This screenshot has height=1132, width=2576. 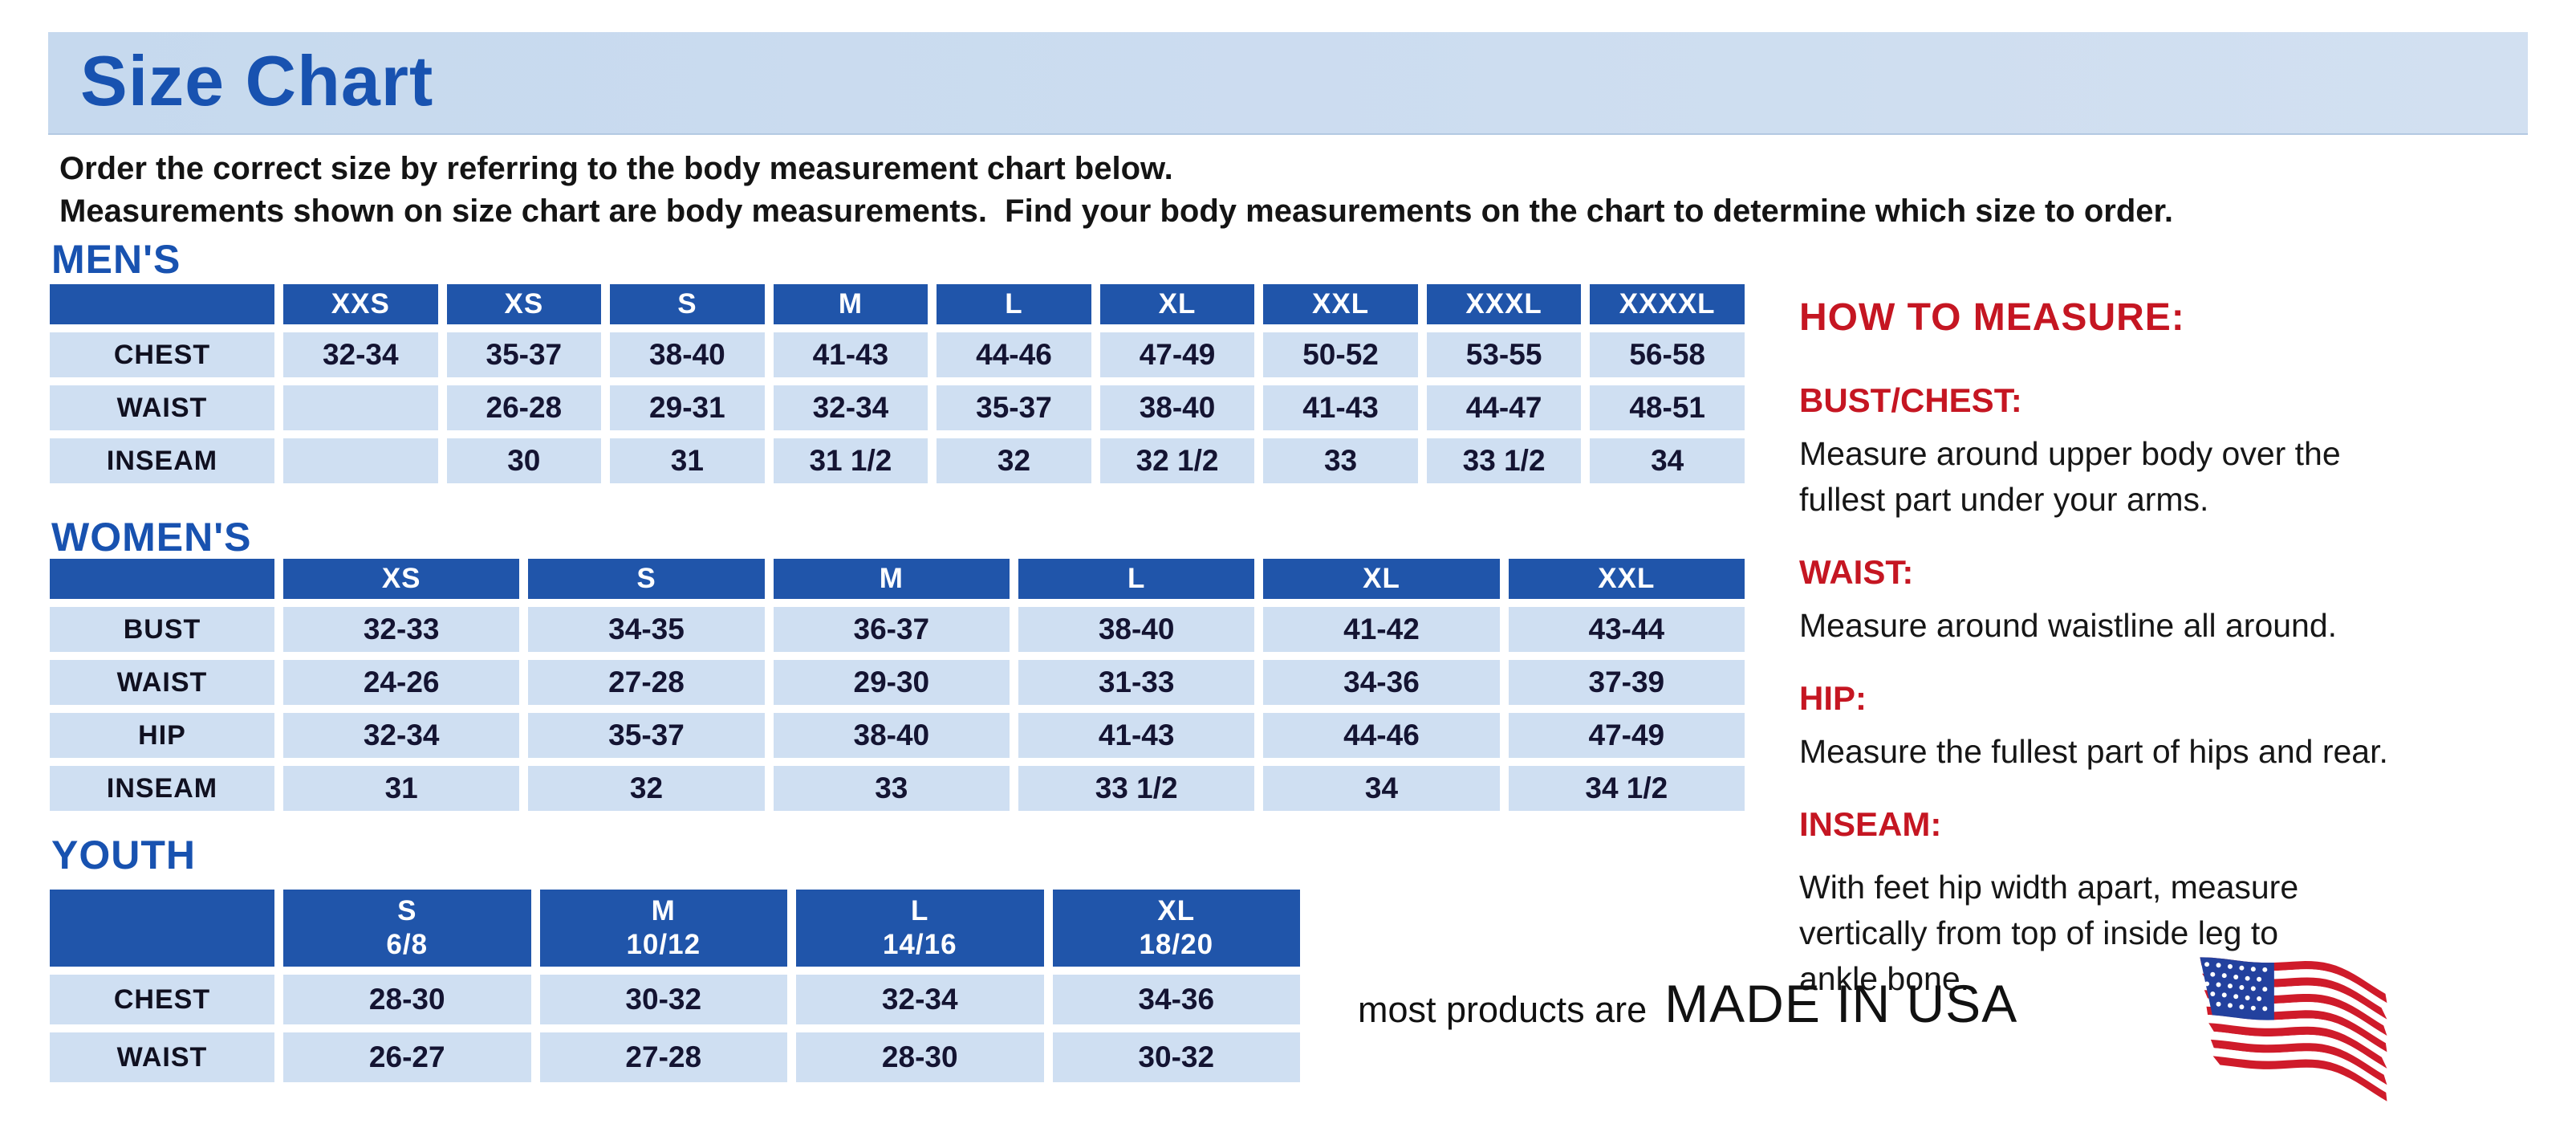 What do you see at coordinates (1833, 698) in the screenshot?
I see `measure-item-label: HIP:` at bounding box center [1833, 698].